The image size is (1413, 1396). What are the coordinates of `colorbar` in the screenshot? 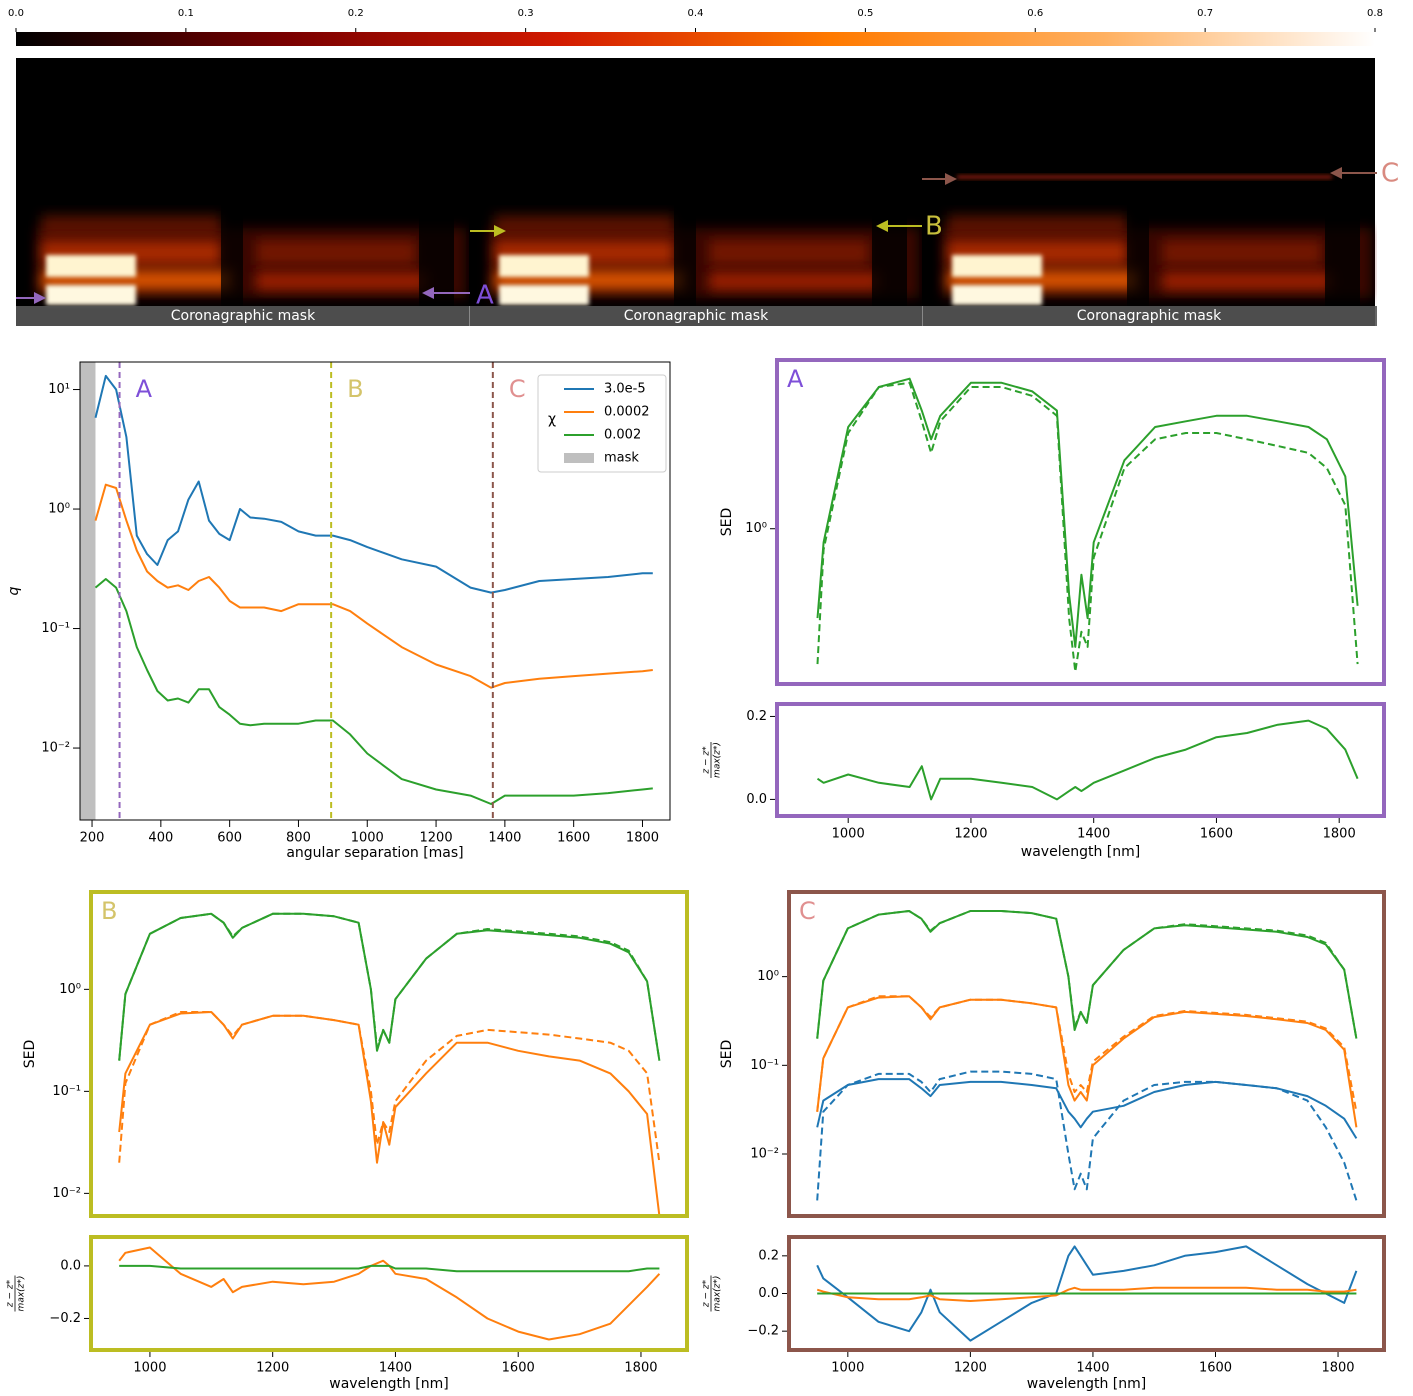 It's located at (695, 39).